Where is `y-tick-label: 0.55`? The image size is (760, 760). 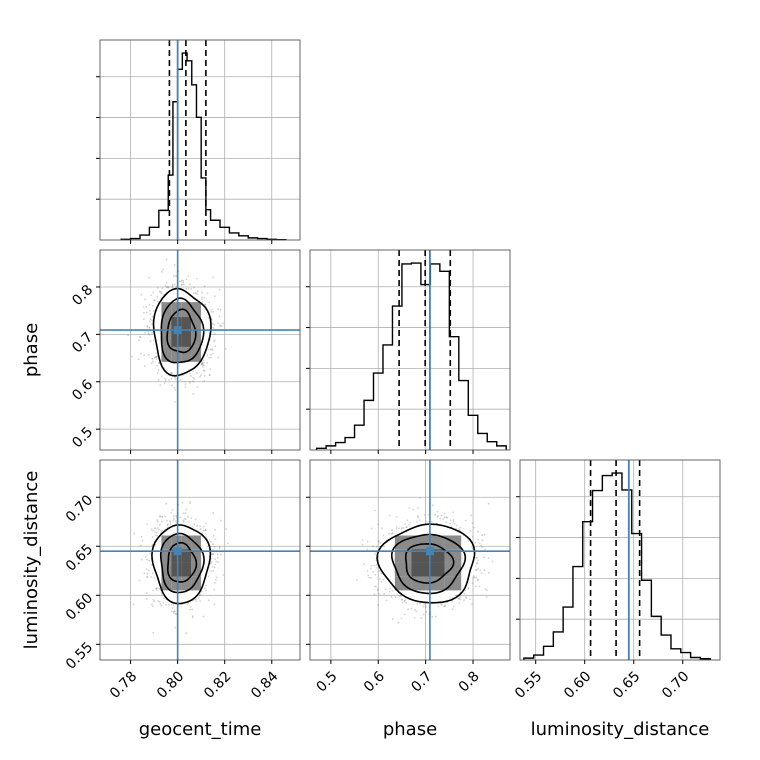
y-tick-label: 0.55 is located at coordinates (79, 655).